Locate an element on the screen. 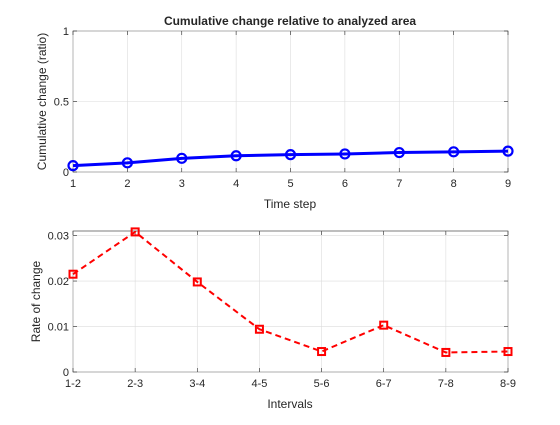 Image resolution: width=560 pixels, height=425 pixels. top-series-line is located at coordinates (290, 158).